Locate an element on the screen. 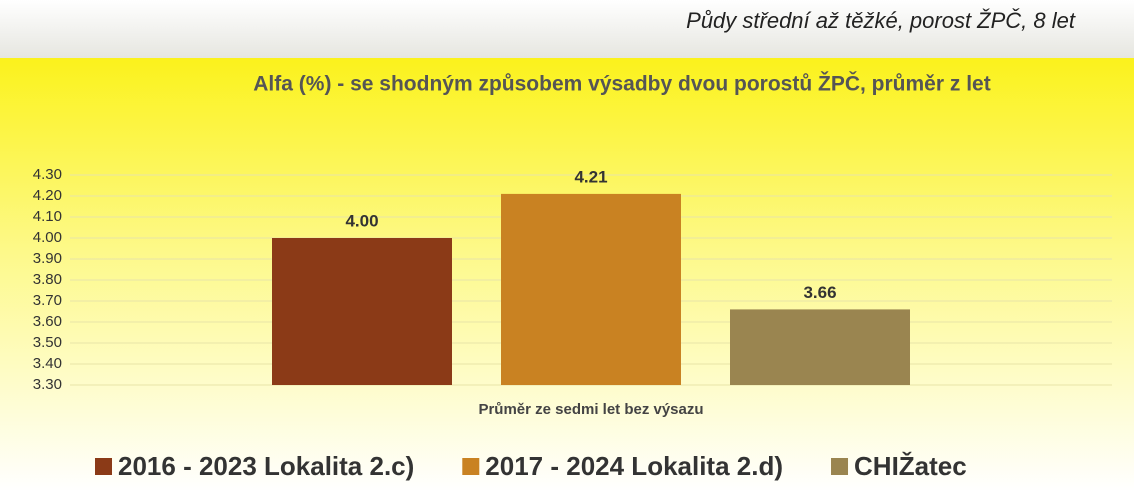 The height and width of the screenshot is (491, 1134). y-tick-label: 4.10 is located at coordinates (47, 216).